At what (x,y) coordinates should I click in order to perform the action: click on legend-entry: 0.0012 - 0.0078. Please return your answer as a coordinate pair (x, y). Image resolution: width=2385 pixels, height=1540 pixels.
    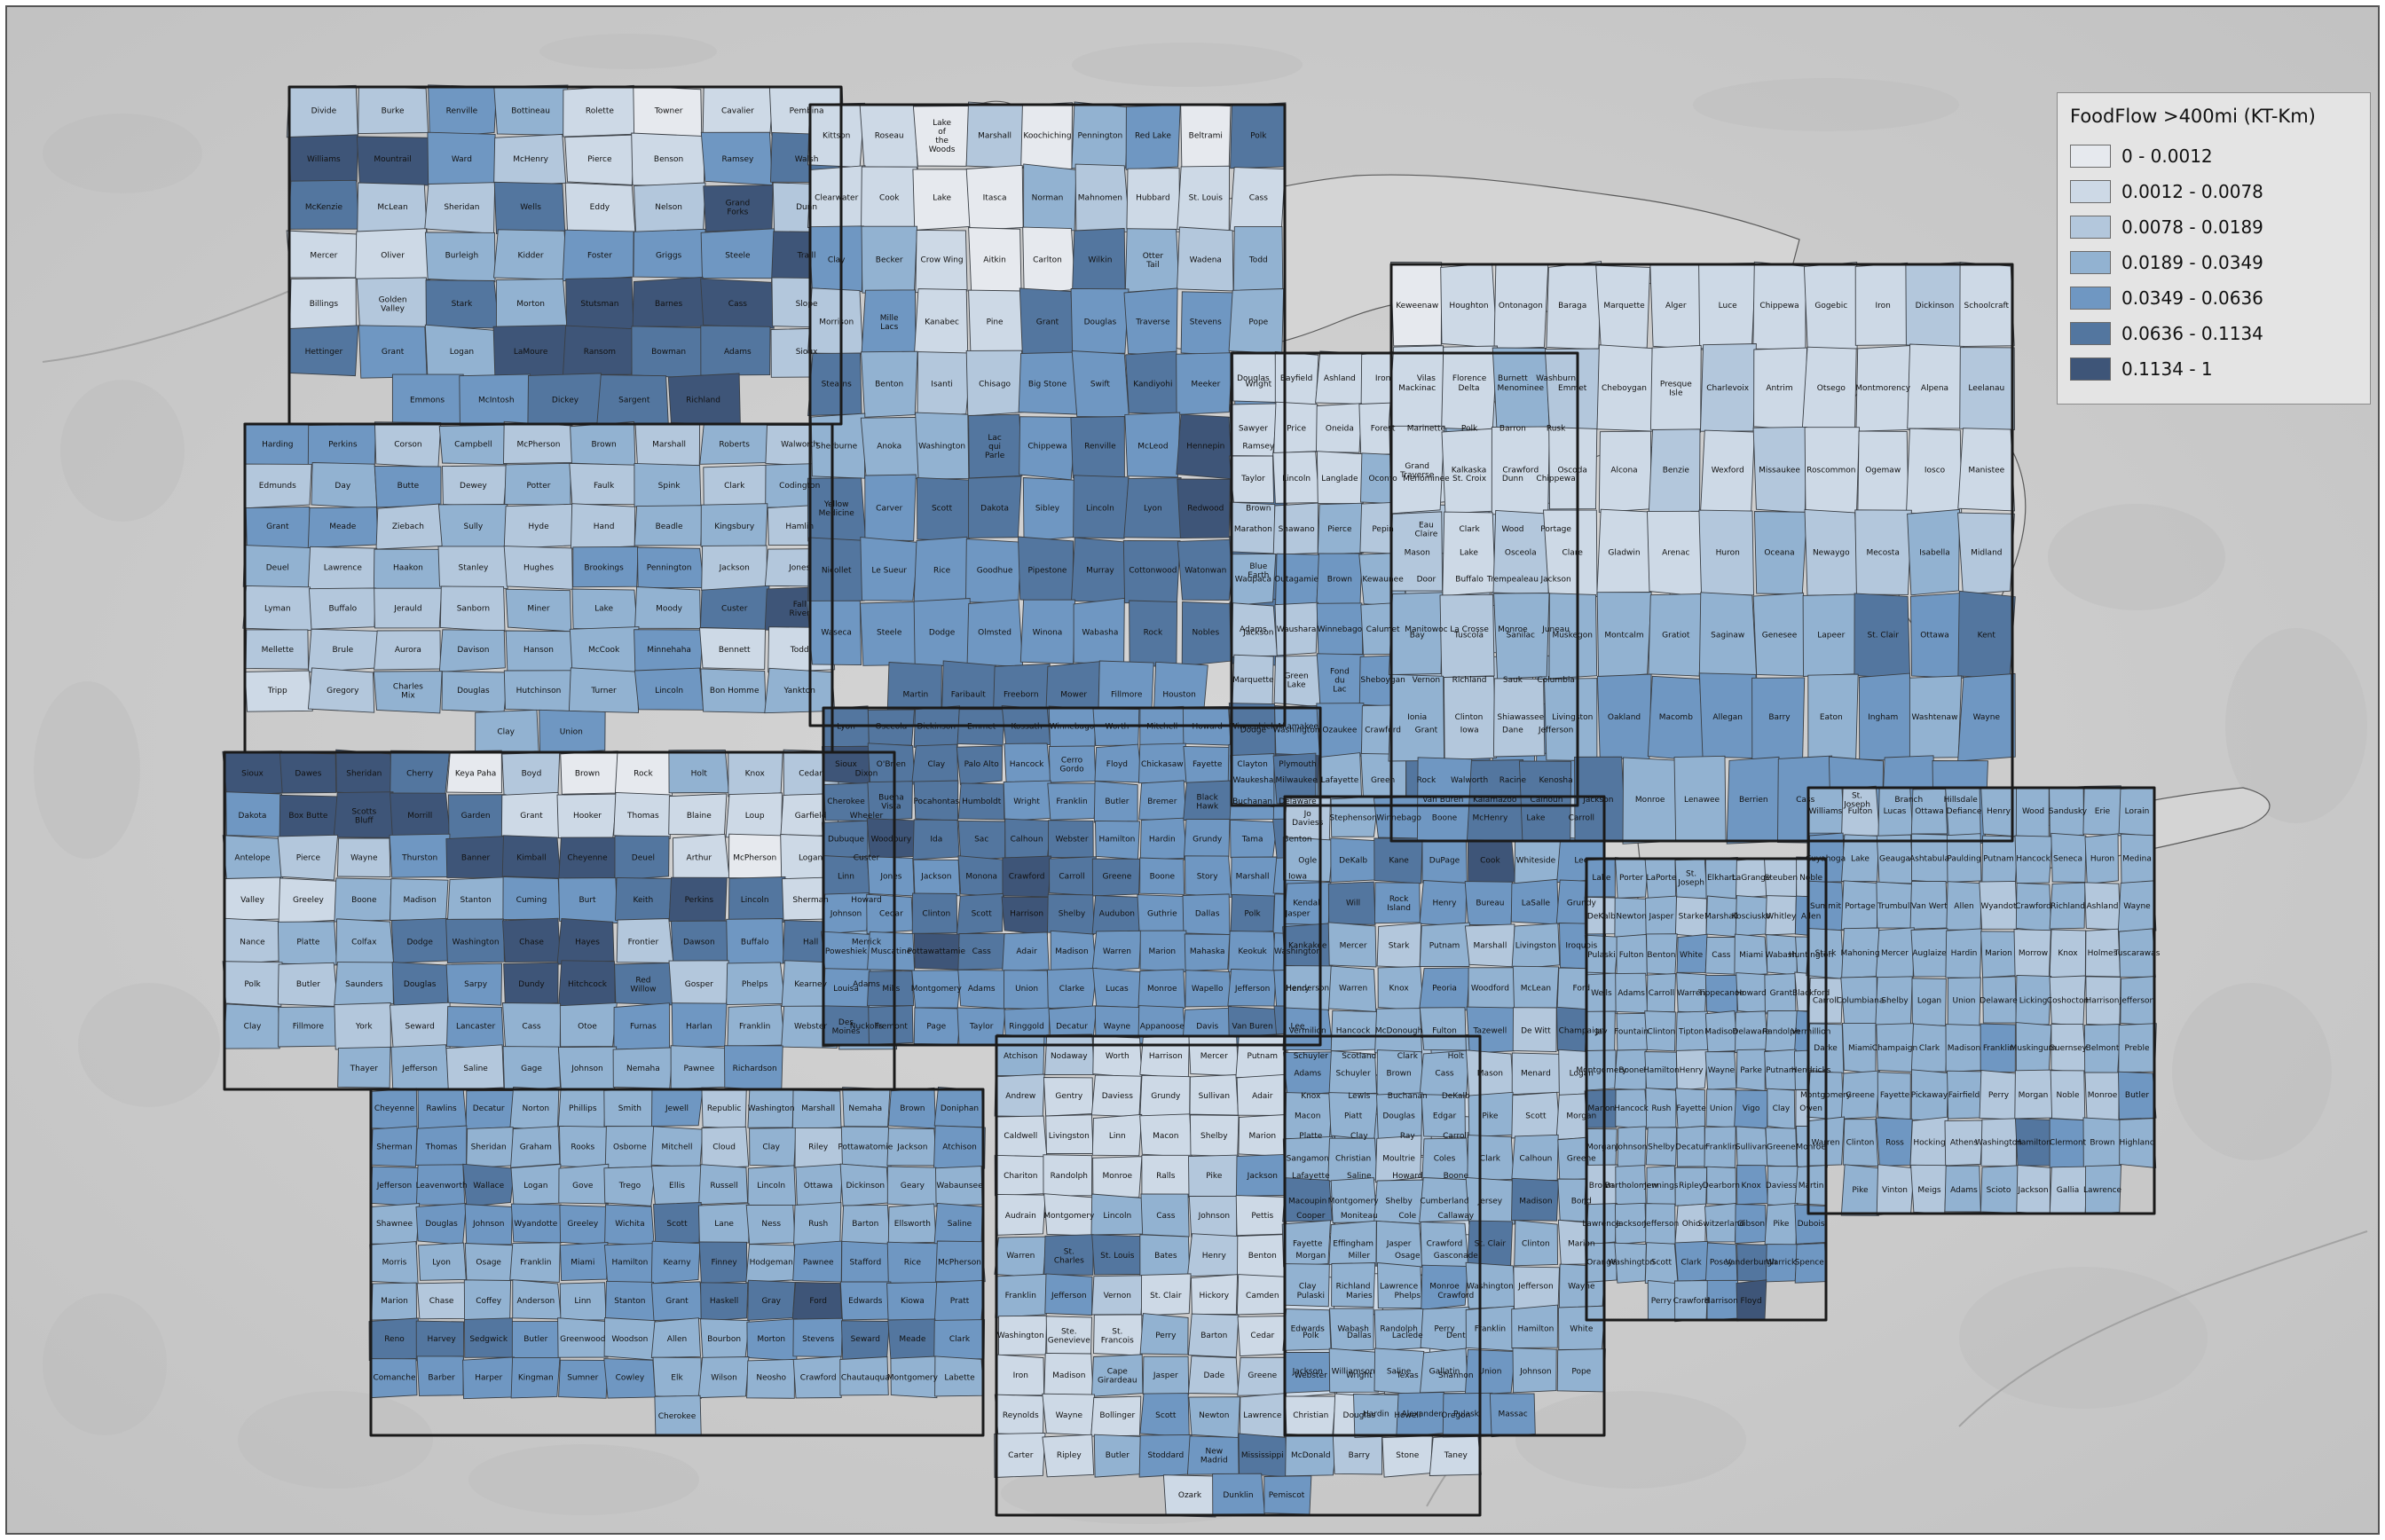
    Looking at the image, I should click on (2213, 192).